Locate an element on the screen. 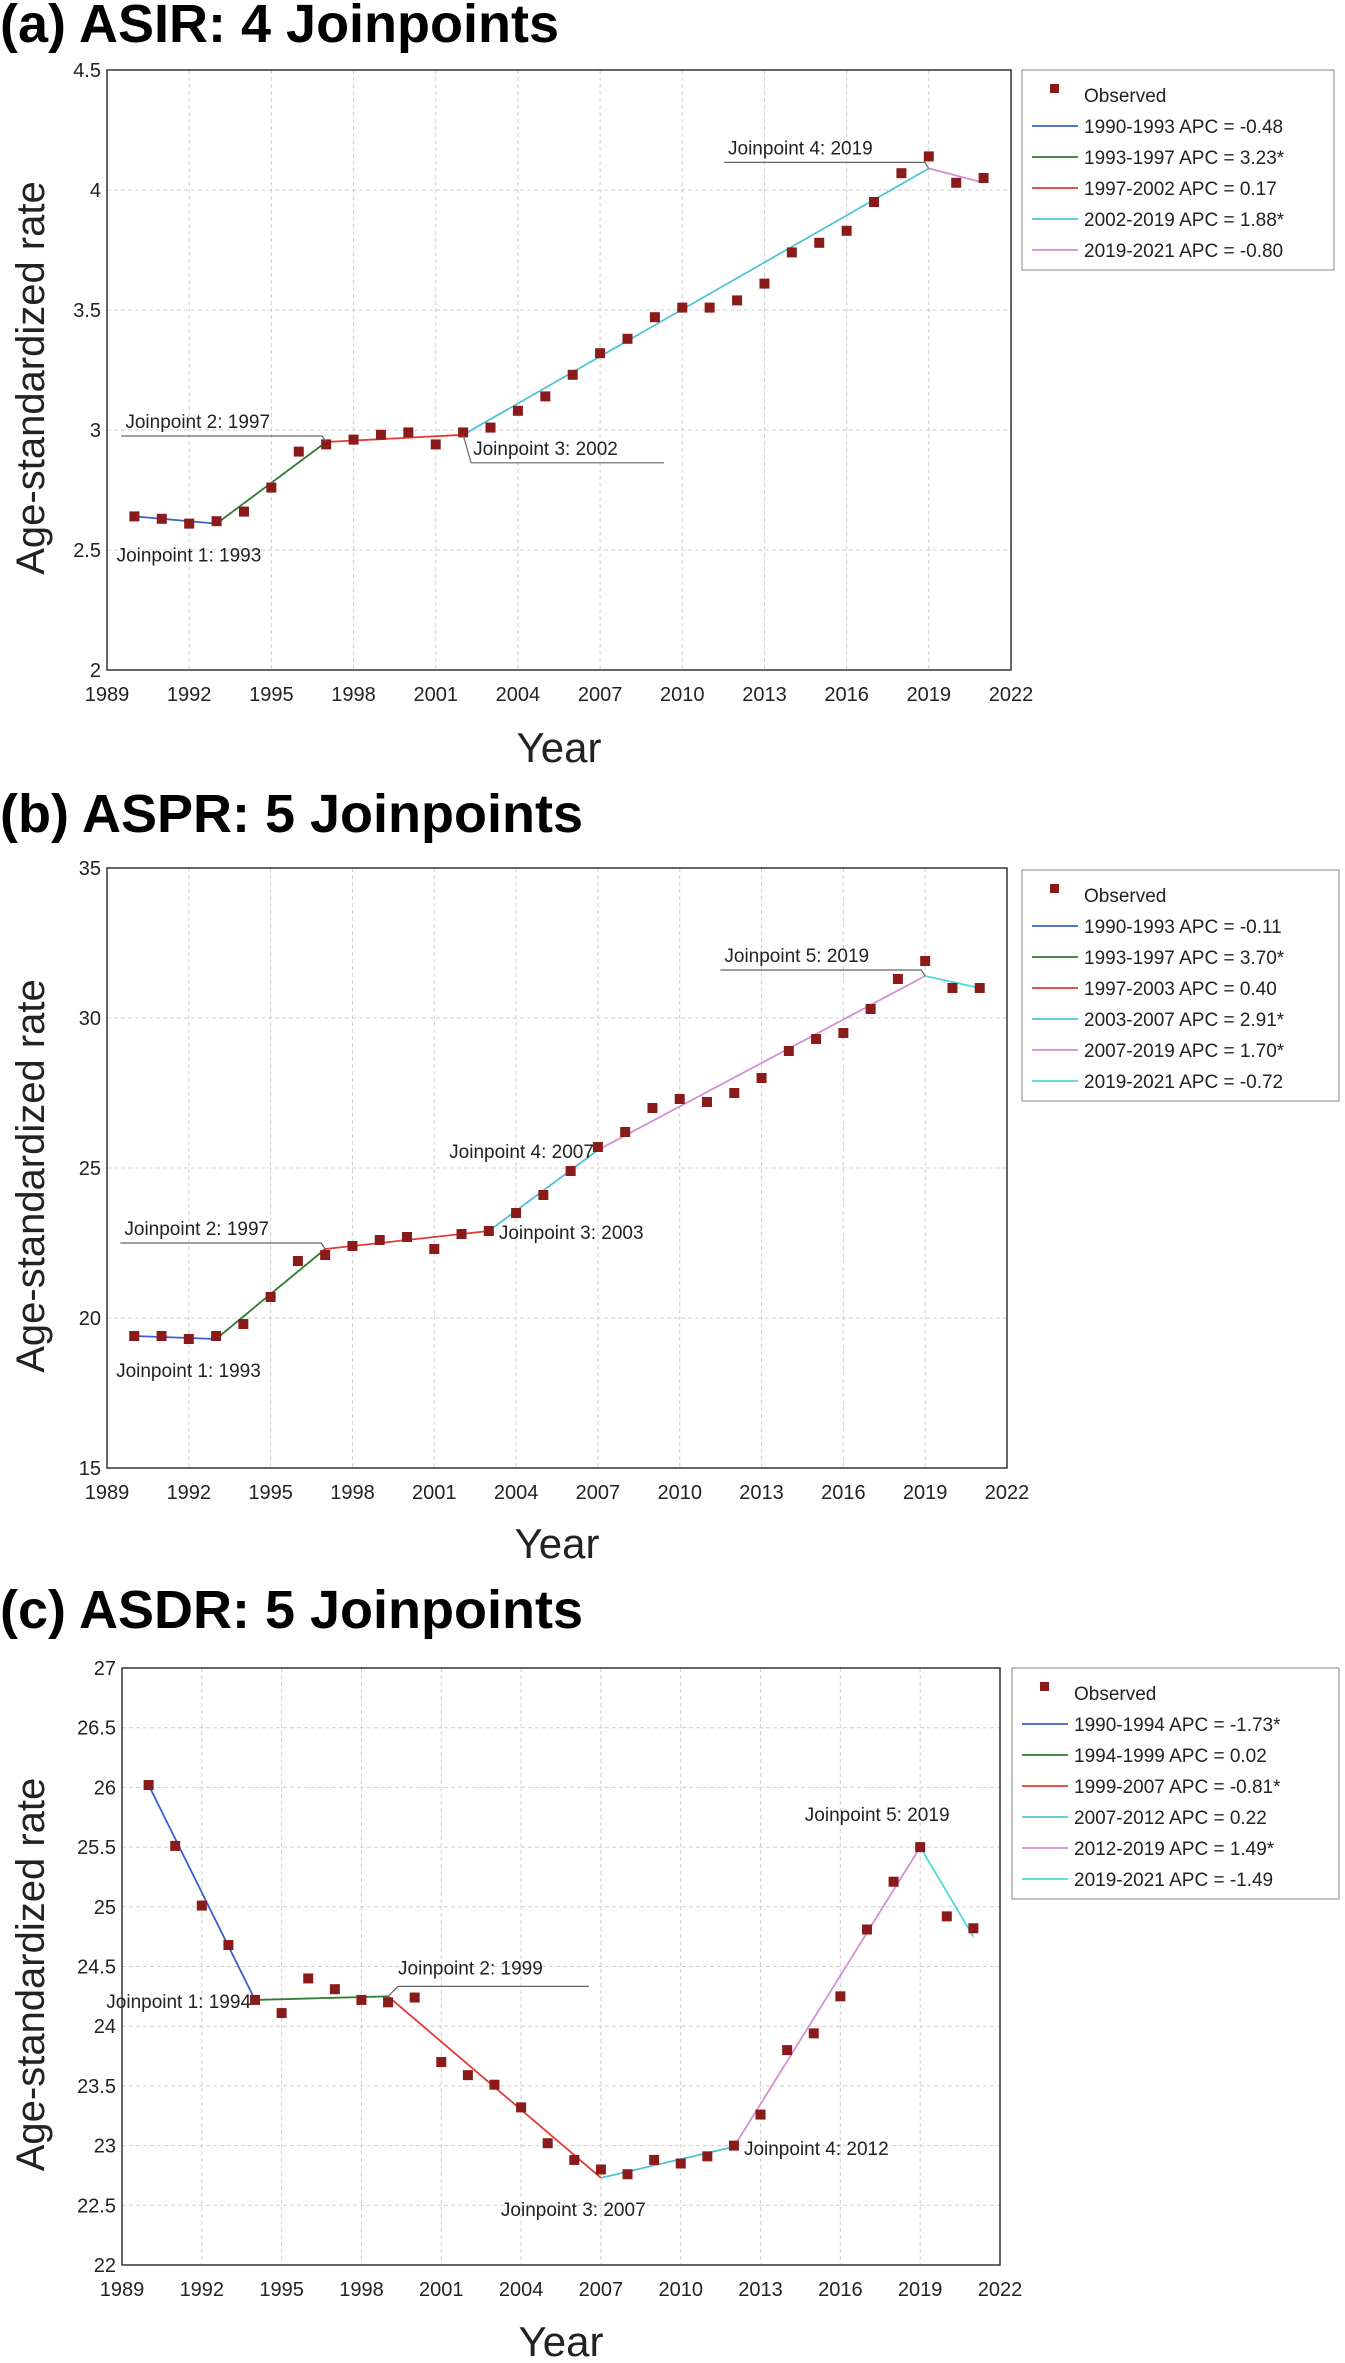  joinpoint-label-1: Joinpoint 1: 1994 is located at coordinates (178, 2002).